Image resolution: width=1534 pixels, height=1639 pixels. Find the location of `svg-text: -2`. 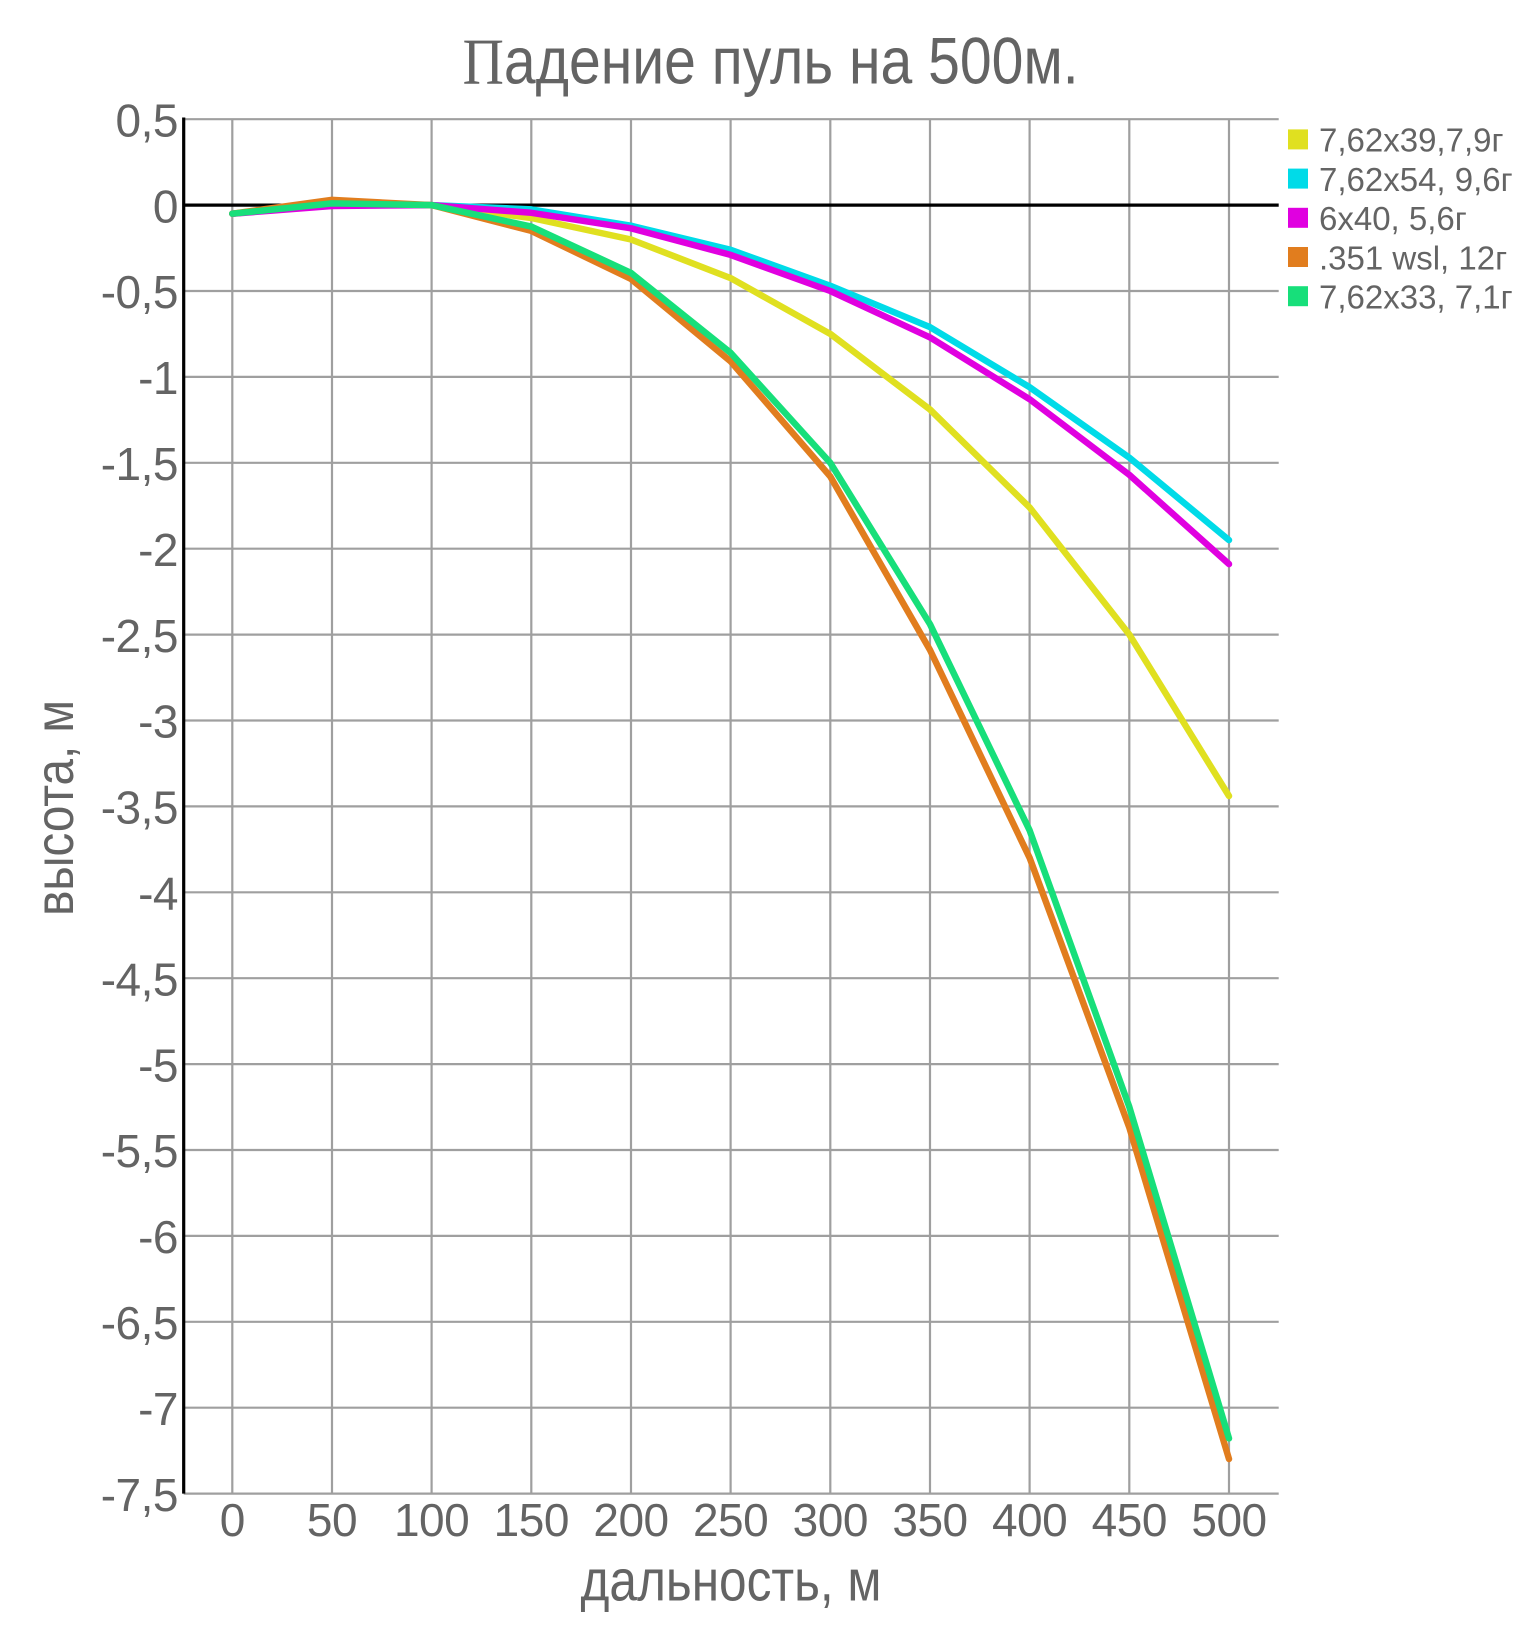

svg-text: -2 is located at coordinates (158, 550).